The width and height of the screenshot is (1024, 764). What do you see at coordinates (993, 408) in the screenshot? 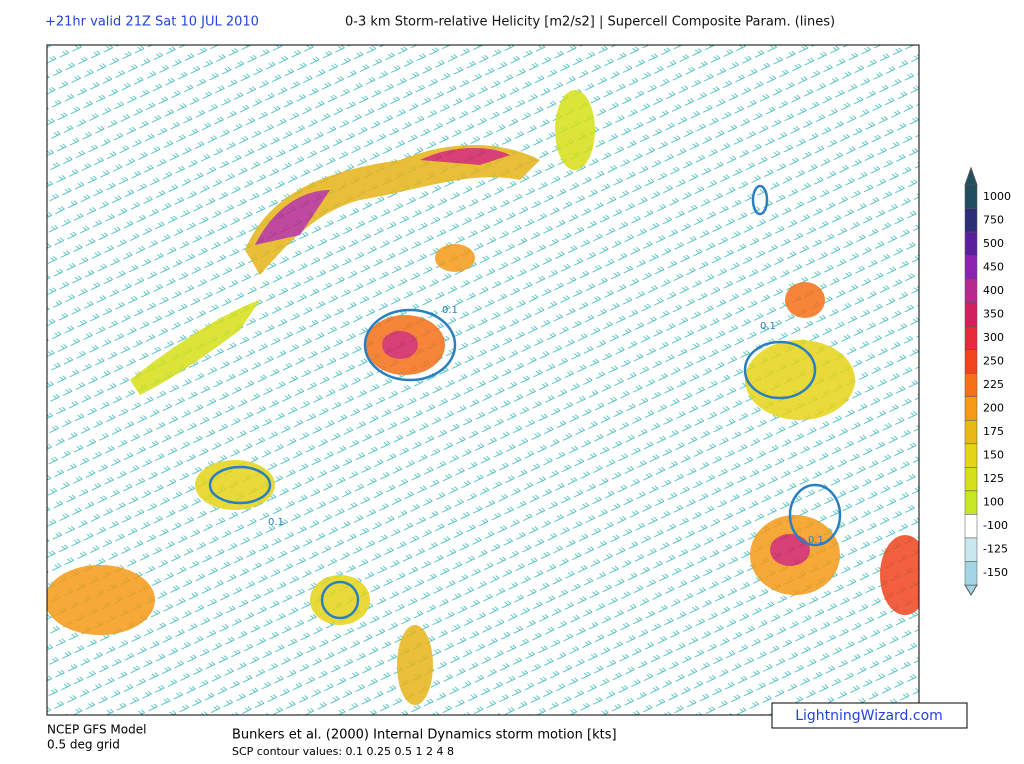
I see `colorbar-label: 200` at bounding box center [993, 408].